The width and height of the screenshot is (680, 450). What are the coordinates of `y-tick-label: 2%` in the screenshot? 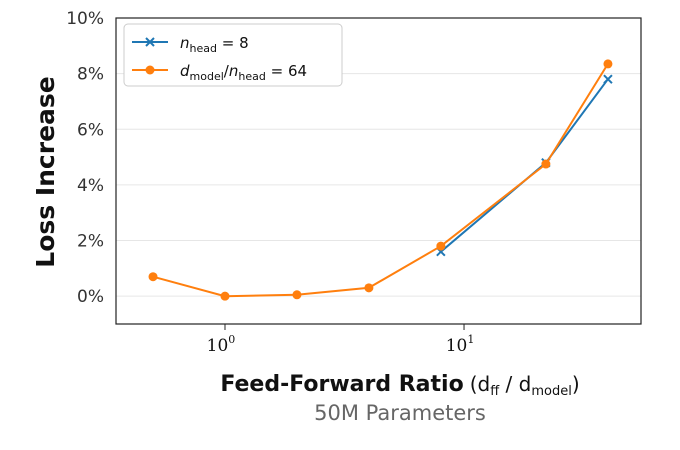 It's located at (90, 242).